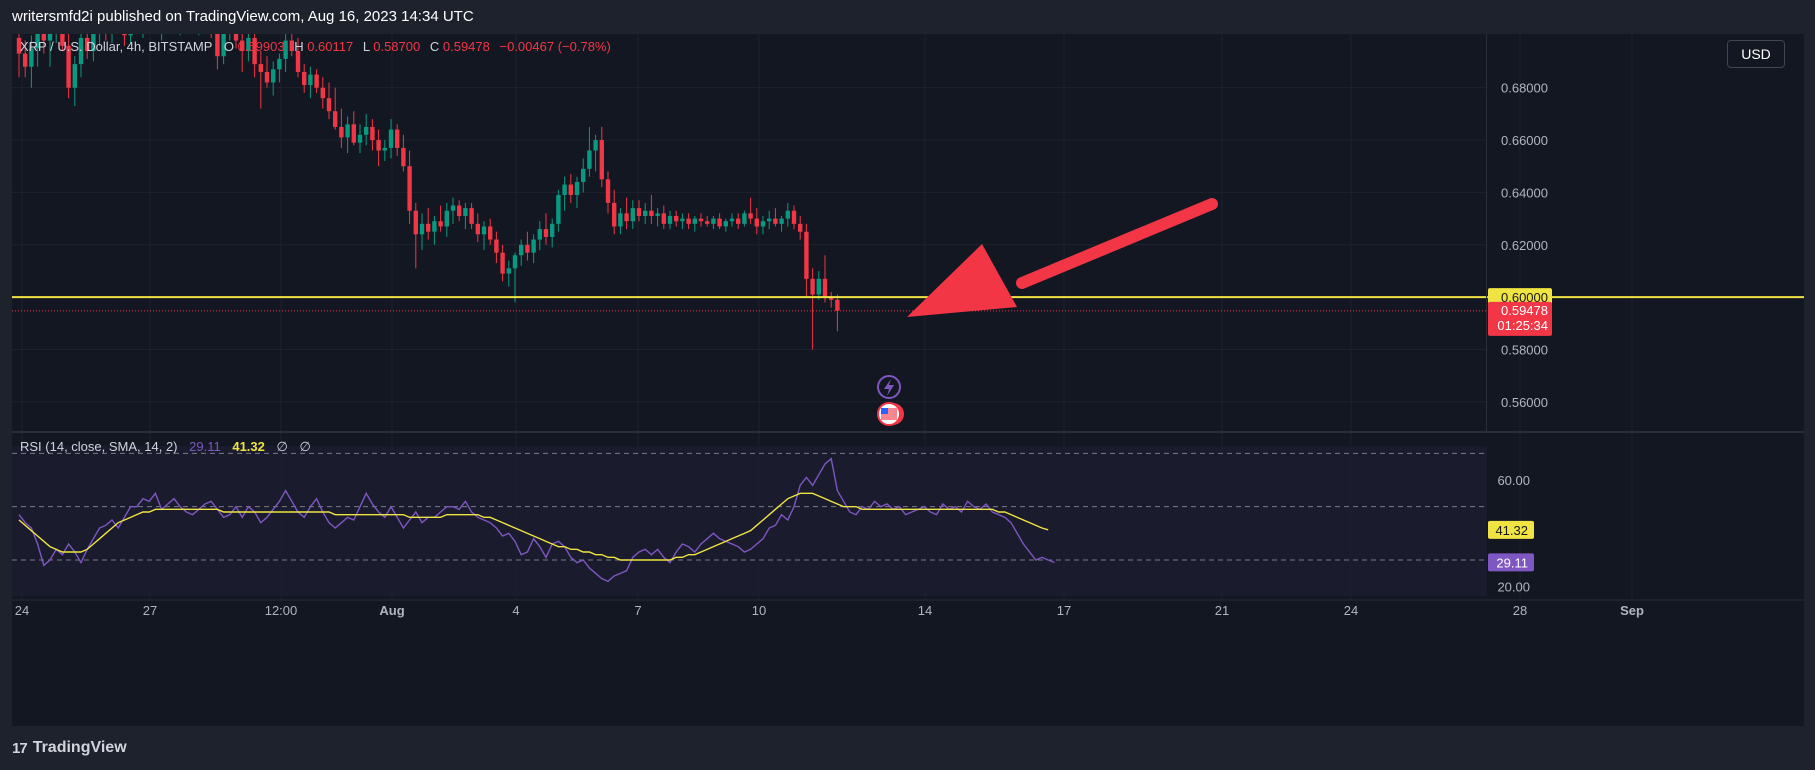  Describe the element at coordinates (890, 414) in the screenshot. I see `event-us-flag-icon` at that location.